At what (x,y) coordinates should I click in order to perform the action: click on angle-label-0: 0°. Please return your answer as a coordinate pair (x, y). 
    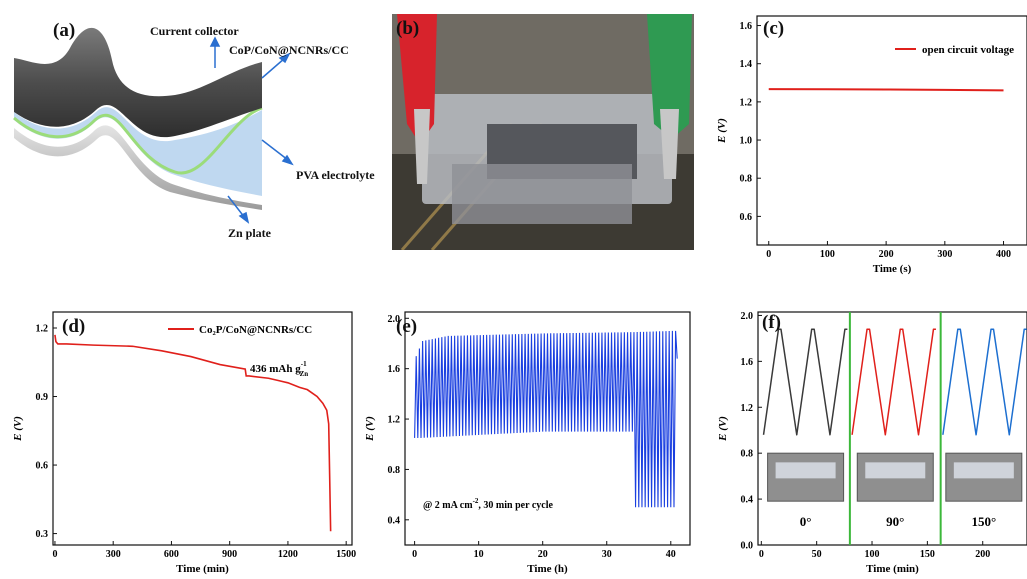
    Looking at the image, I should click on (806, 521).